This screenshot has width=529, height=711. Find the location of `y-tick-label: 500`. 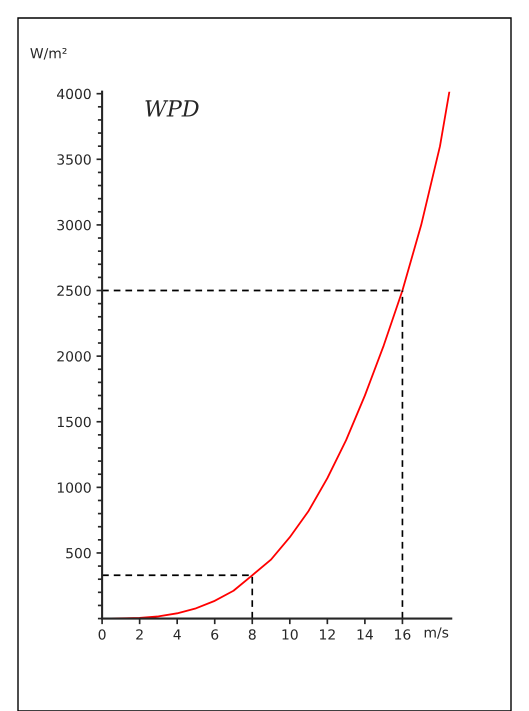

y-tick-label: 500 is located at coordinates (78, 553).